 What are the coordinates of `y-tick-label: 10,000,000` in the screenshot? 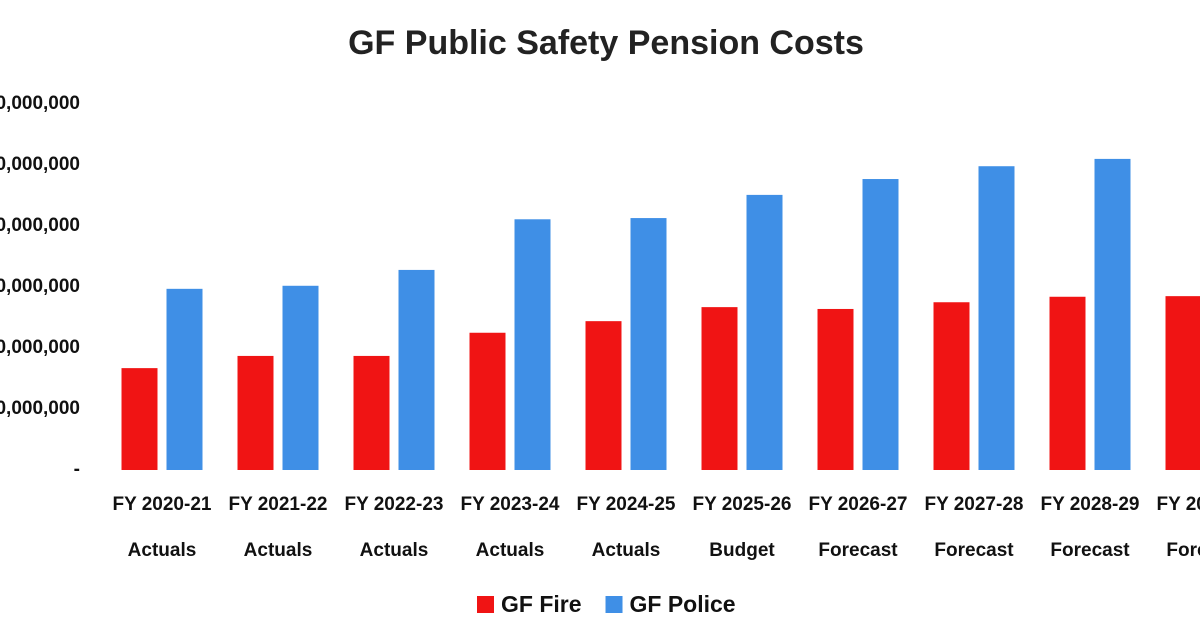 It's located at (40, 408).